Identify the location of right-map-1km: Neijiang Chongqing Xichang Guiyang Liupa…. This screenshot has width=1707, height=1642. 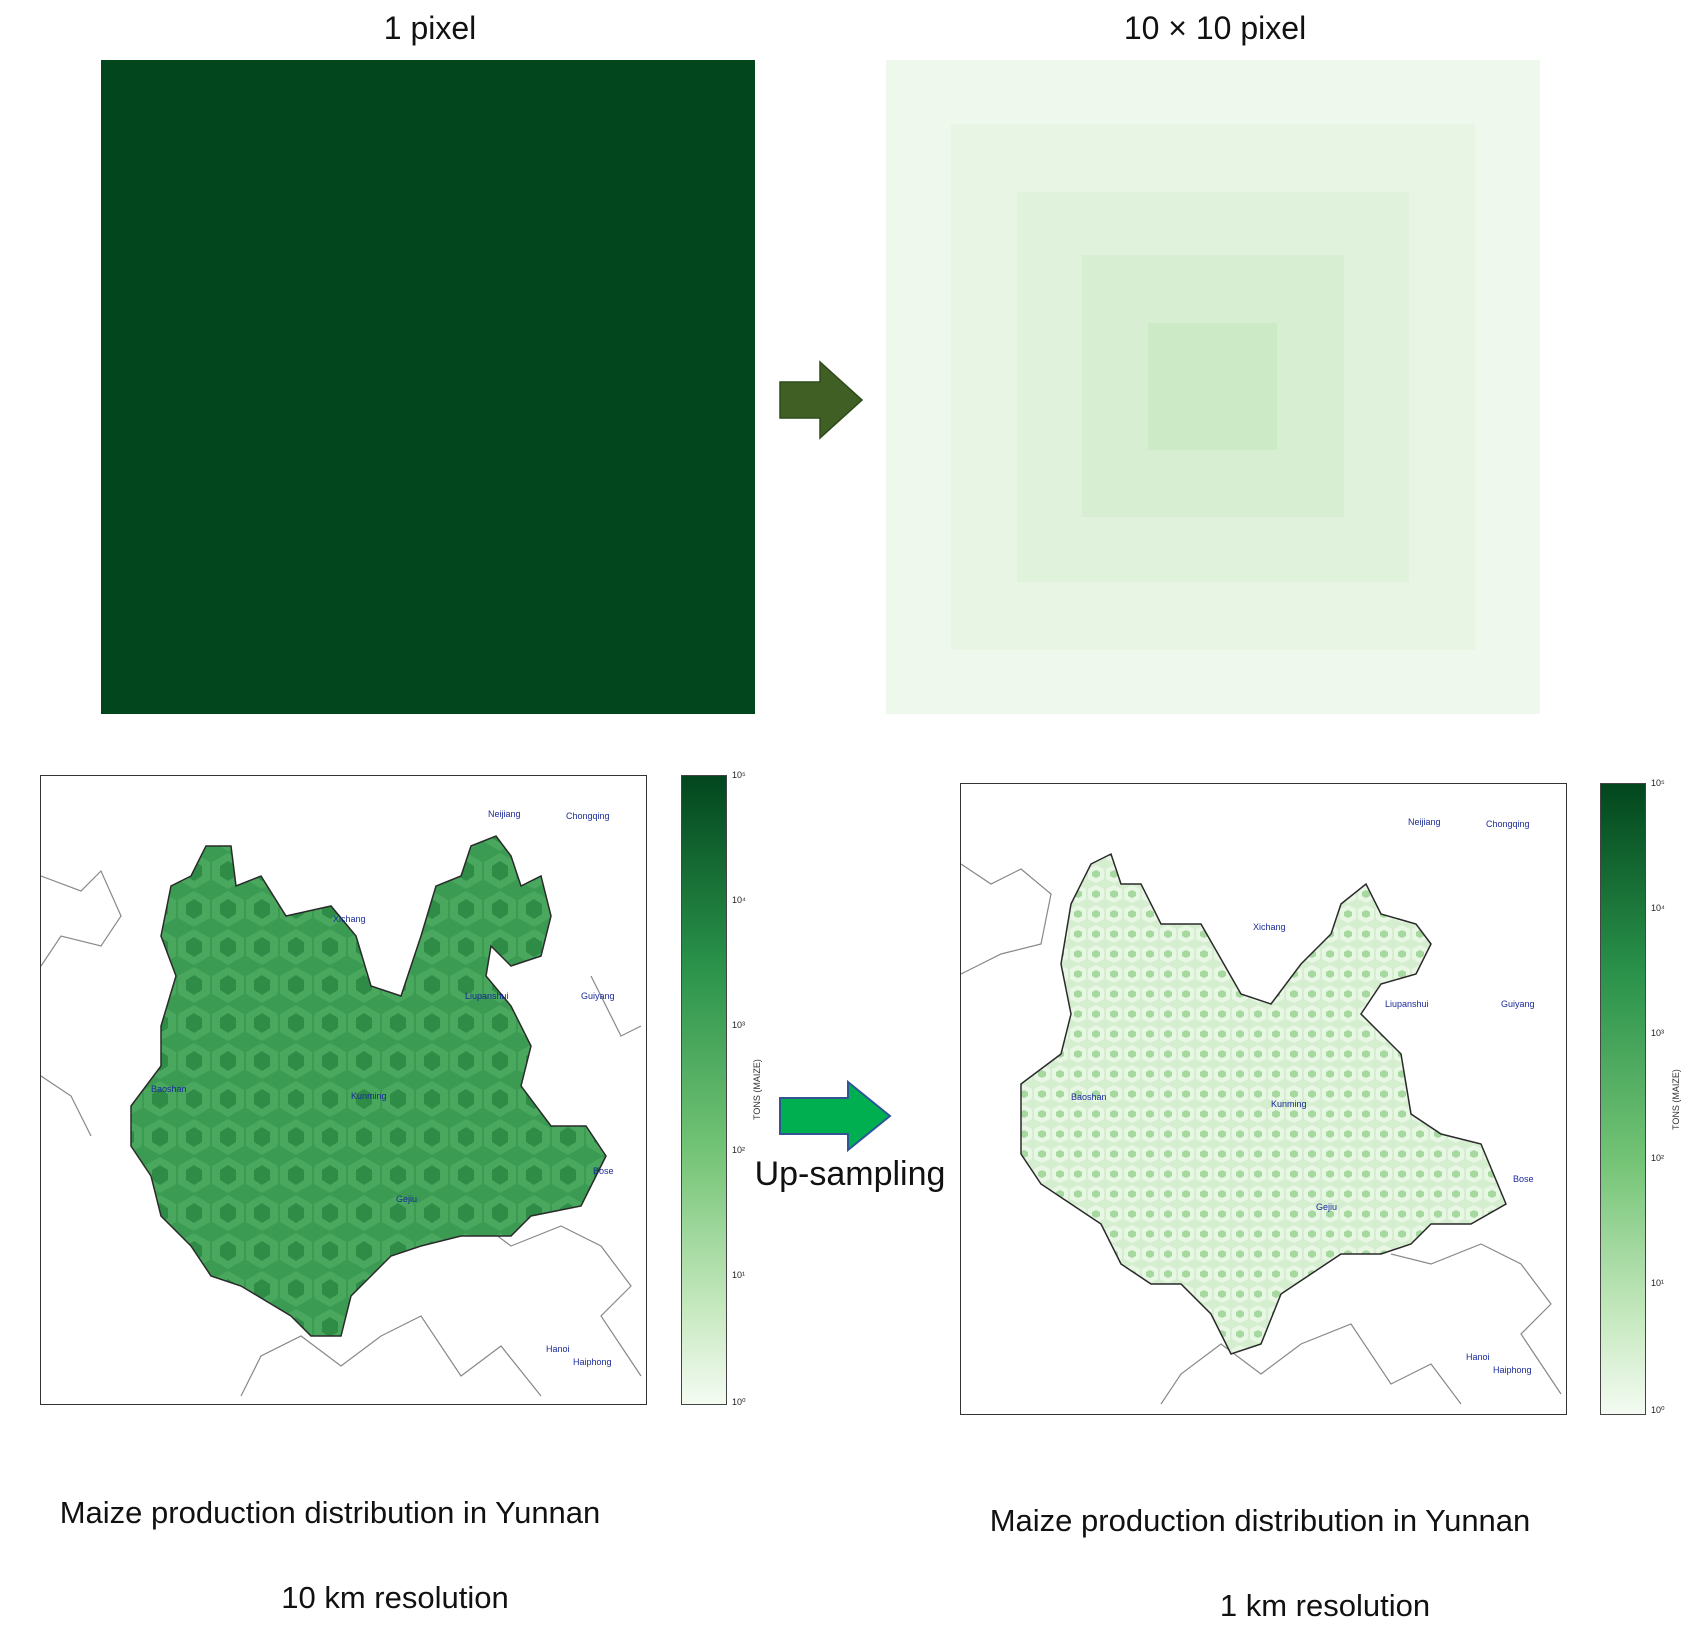
(1263, 1099).